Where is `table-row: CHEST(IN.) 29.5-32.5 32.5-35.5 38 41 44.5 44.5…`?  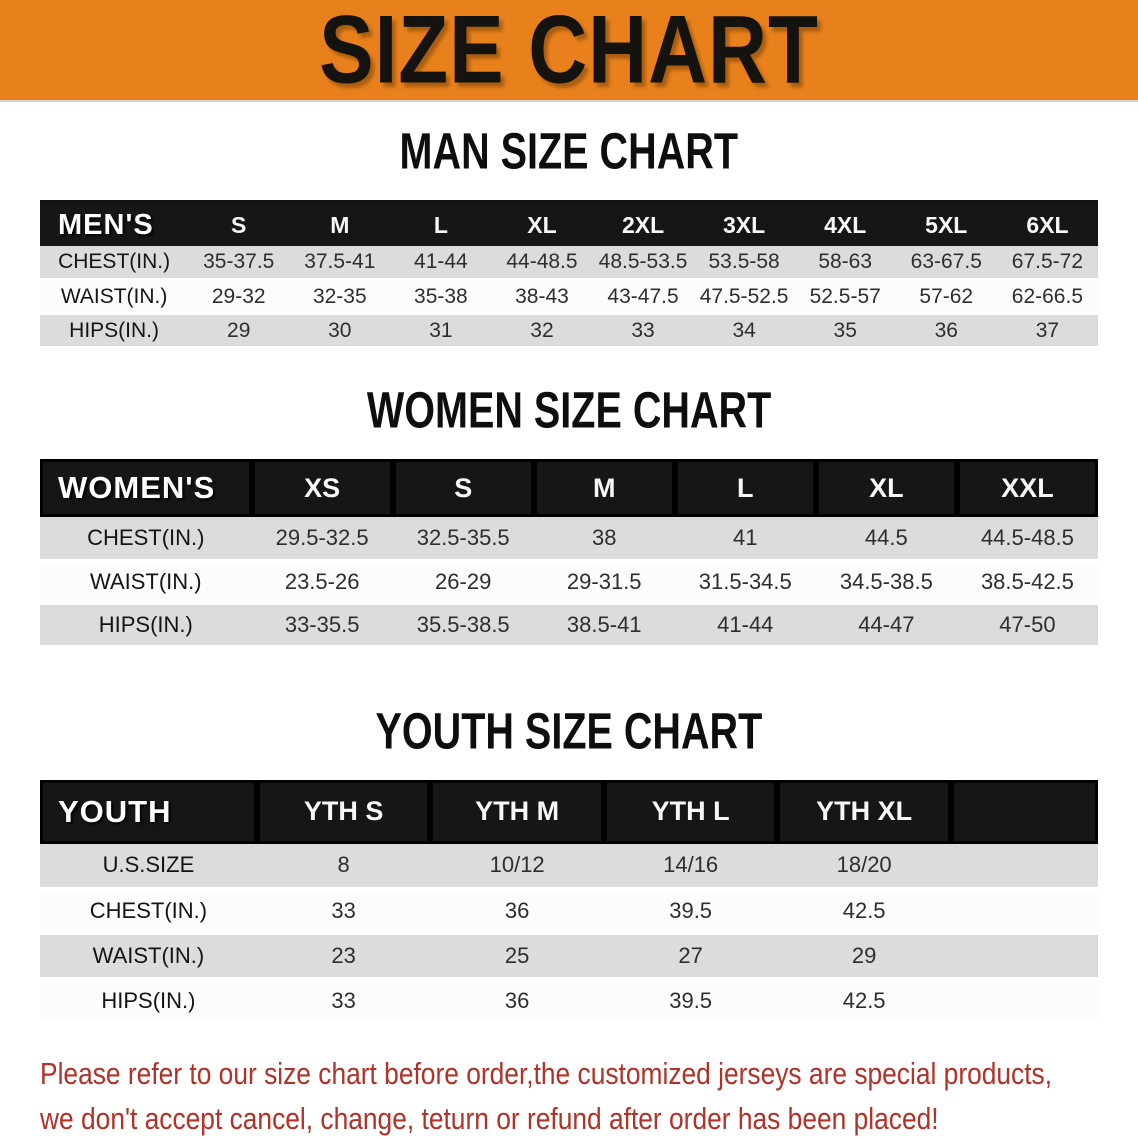
table-row: CHEST(IN.) 29.5-32.5 32.5-35.5 38 41 44.5 44.5… is located at coordinates (569, 539).